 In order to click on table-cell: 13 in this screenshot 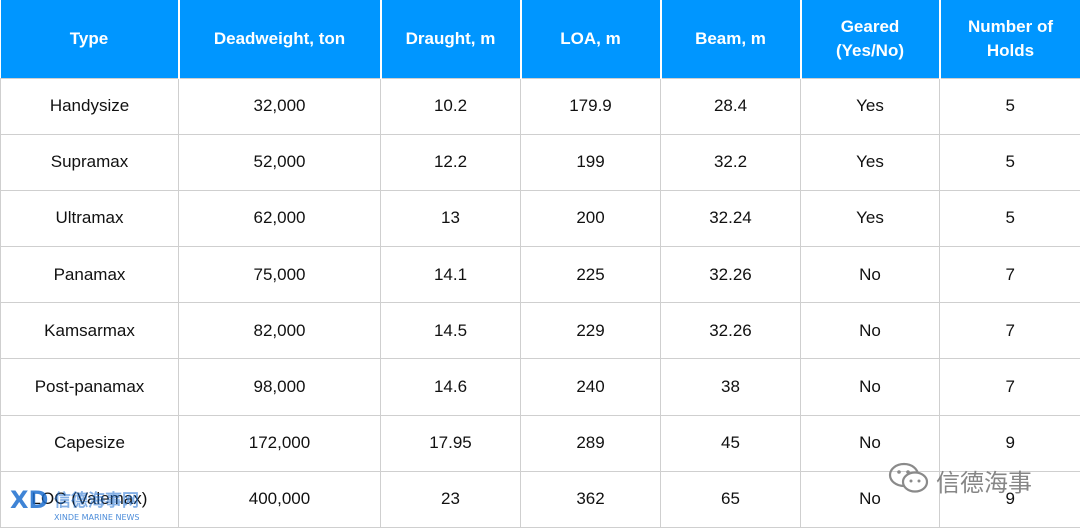, I will do `click(451, 218)`.